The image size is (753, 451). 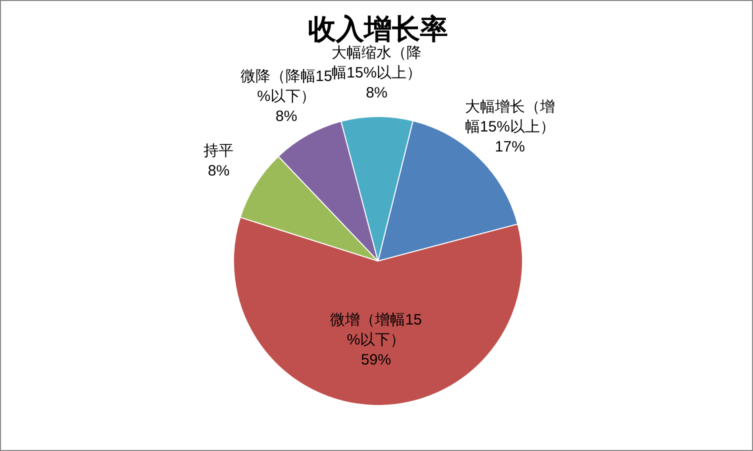 I want to click on slice-label: 微降（降幅15%以下）, so click(x=286, y=87).